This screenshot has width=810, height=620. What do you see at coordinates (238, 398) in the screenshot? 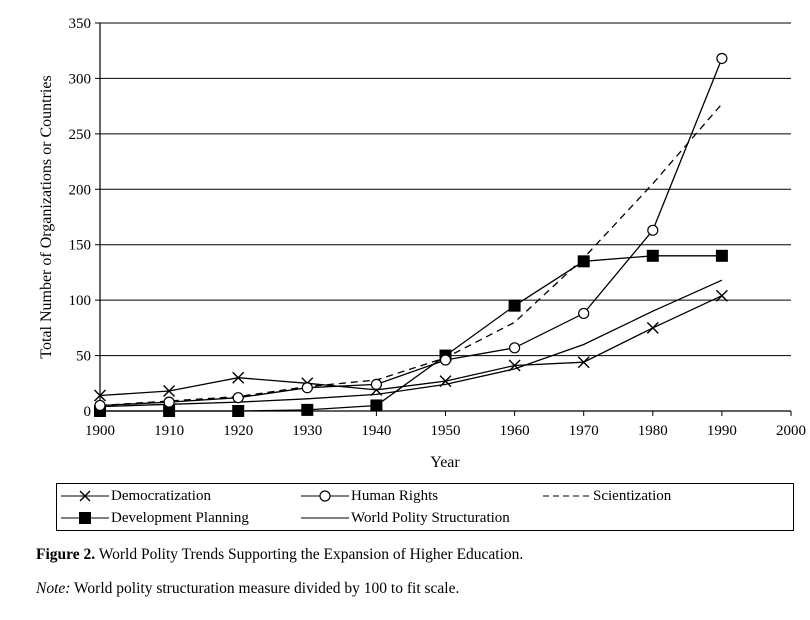
I see `point-human-rights-1920` at bounding box center [238, 398].